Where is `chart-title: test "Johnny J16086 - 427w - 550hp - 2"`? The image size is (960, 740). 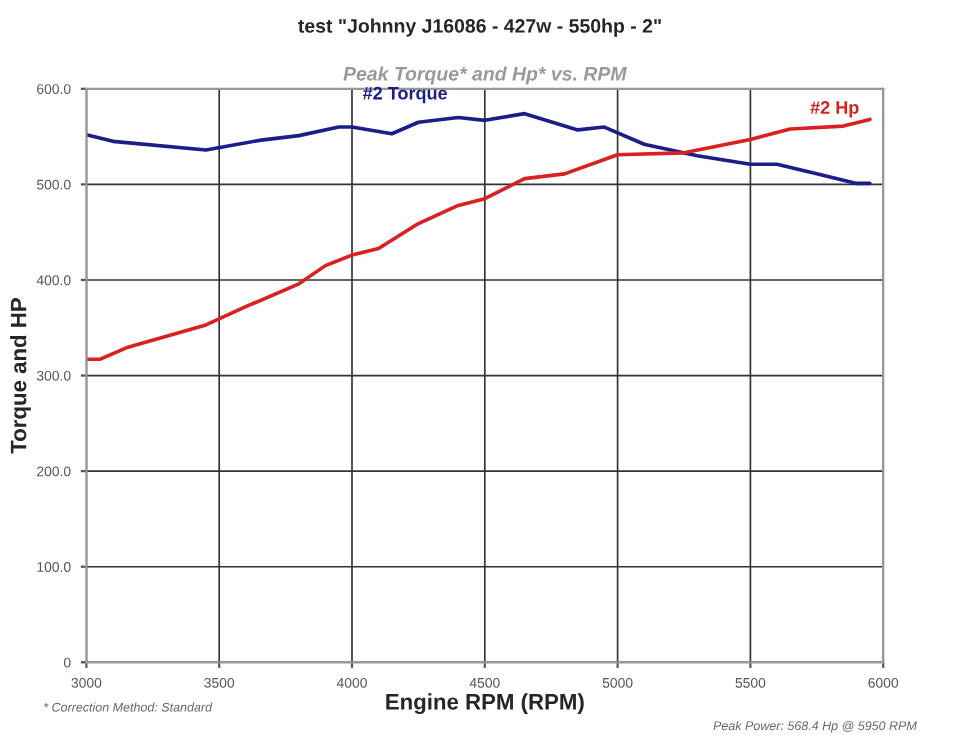
chart-title: test "Johnny J16086 - 427w - 550hp - 2" is located at coordinates (479, 27).